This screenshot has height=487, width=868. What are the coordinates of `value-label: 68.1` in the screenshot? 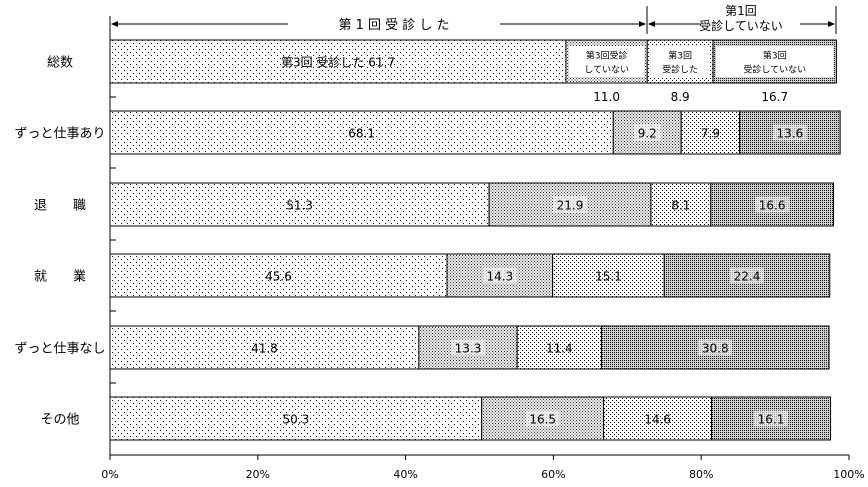 It's located at (361, 134).